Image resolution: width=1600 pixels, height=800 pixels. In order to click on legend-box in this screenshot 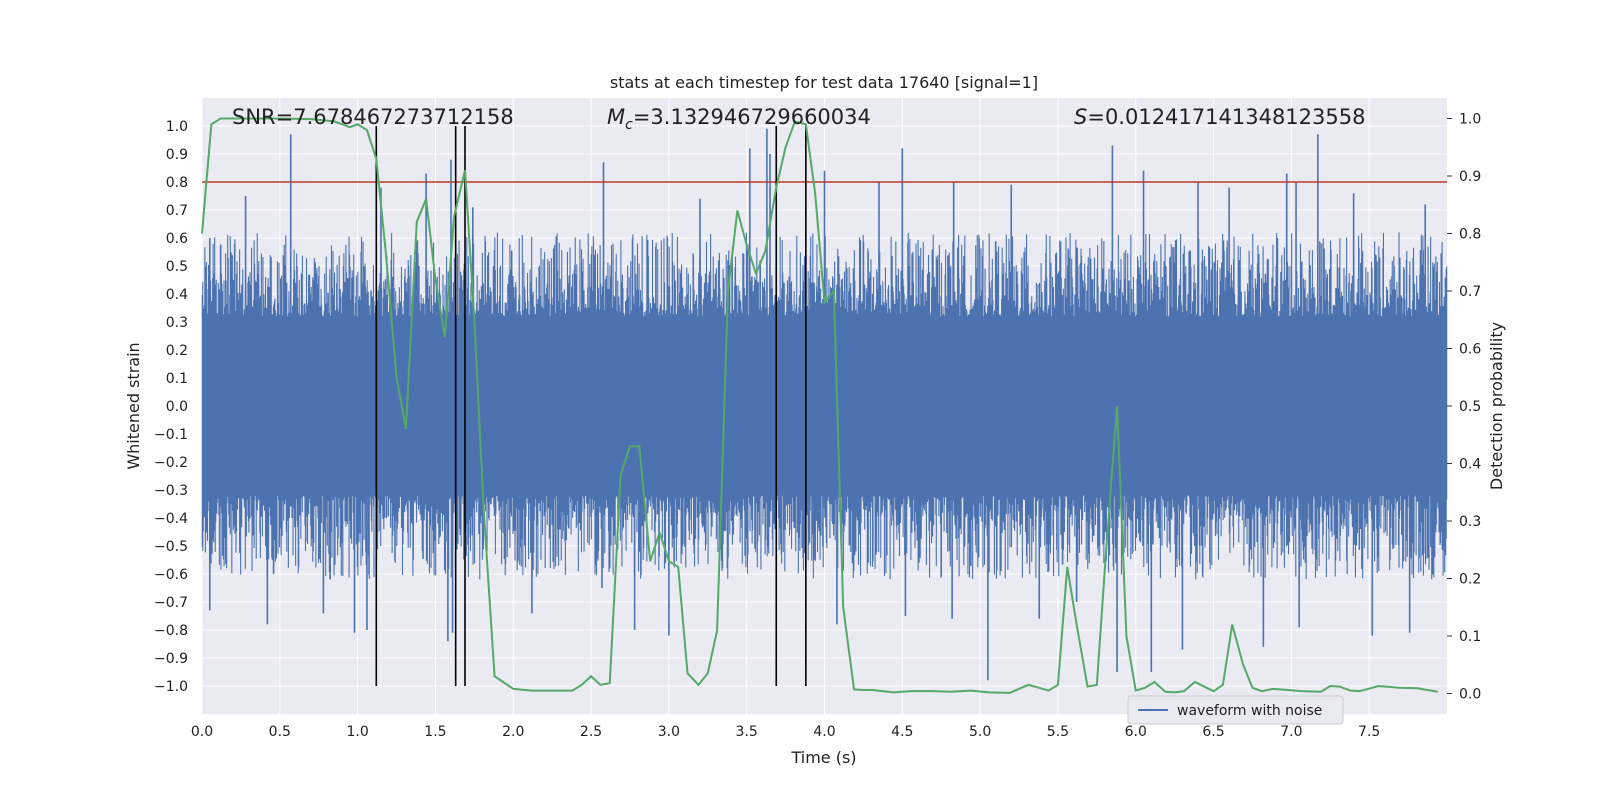, I will do `click(1235, 710)`.